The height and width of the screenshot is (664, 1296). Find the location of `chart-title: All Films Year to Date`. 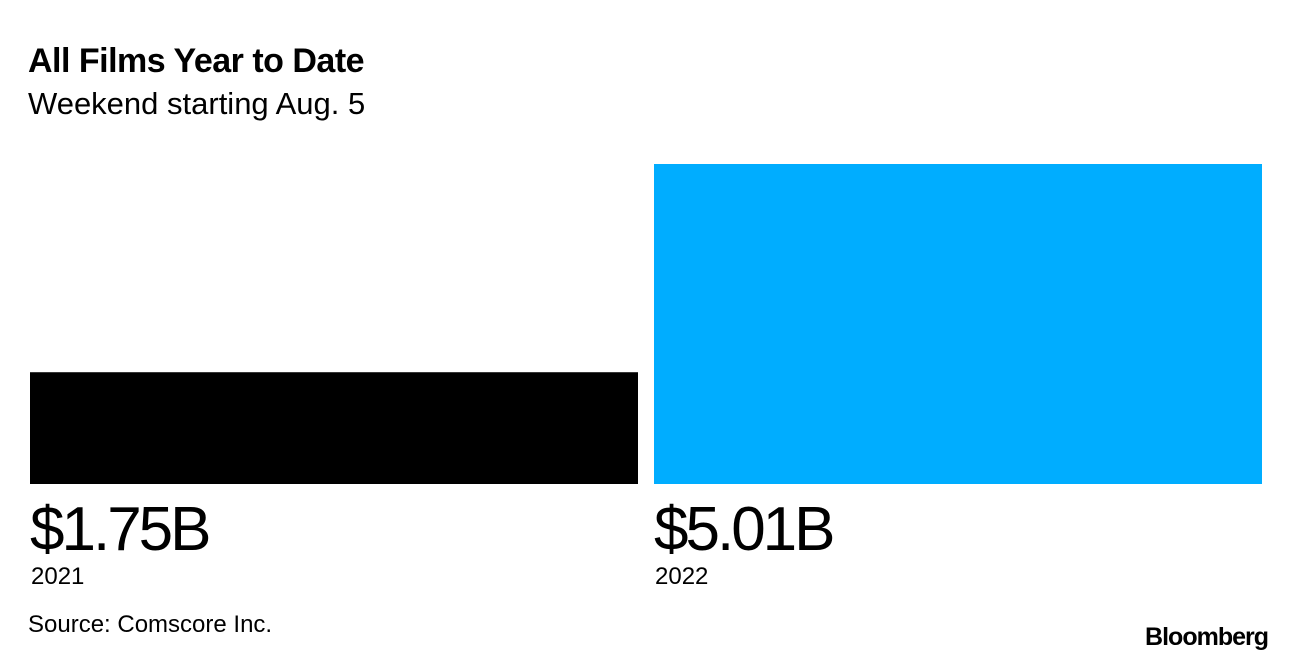

chart-title: All Films Year to Date is located at coordinates (196, 61).